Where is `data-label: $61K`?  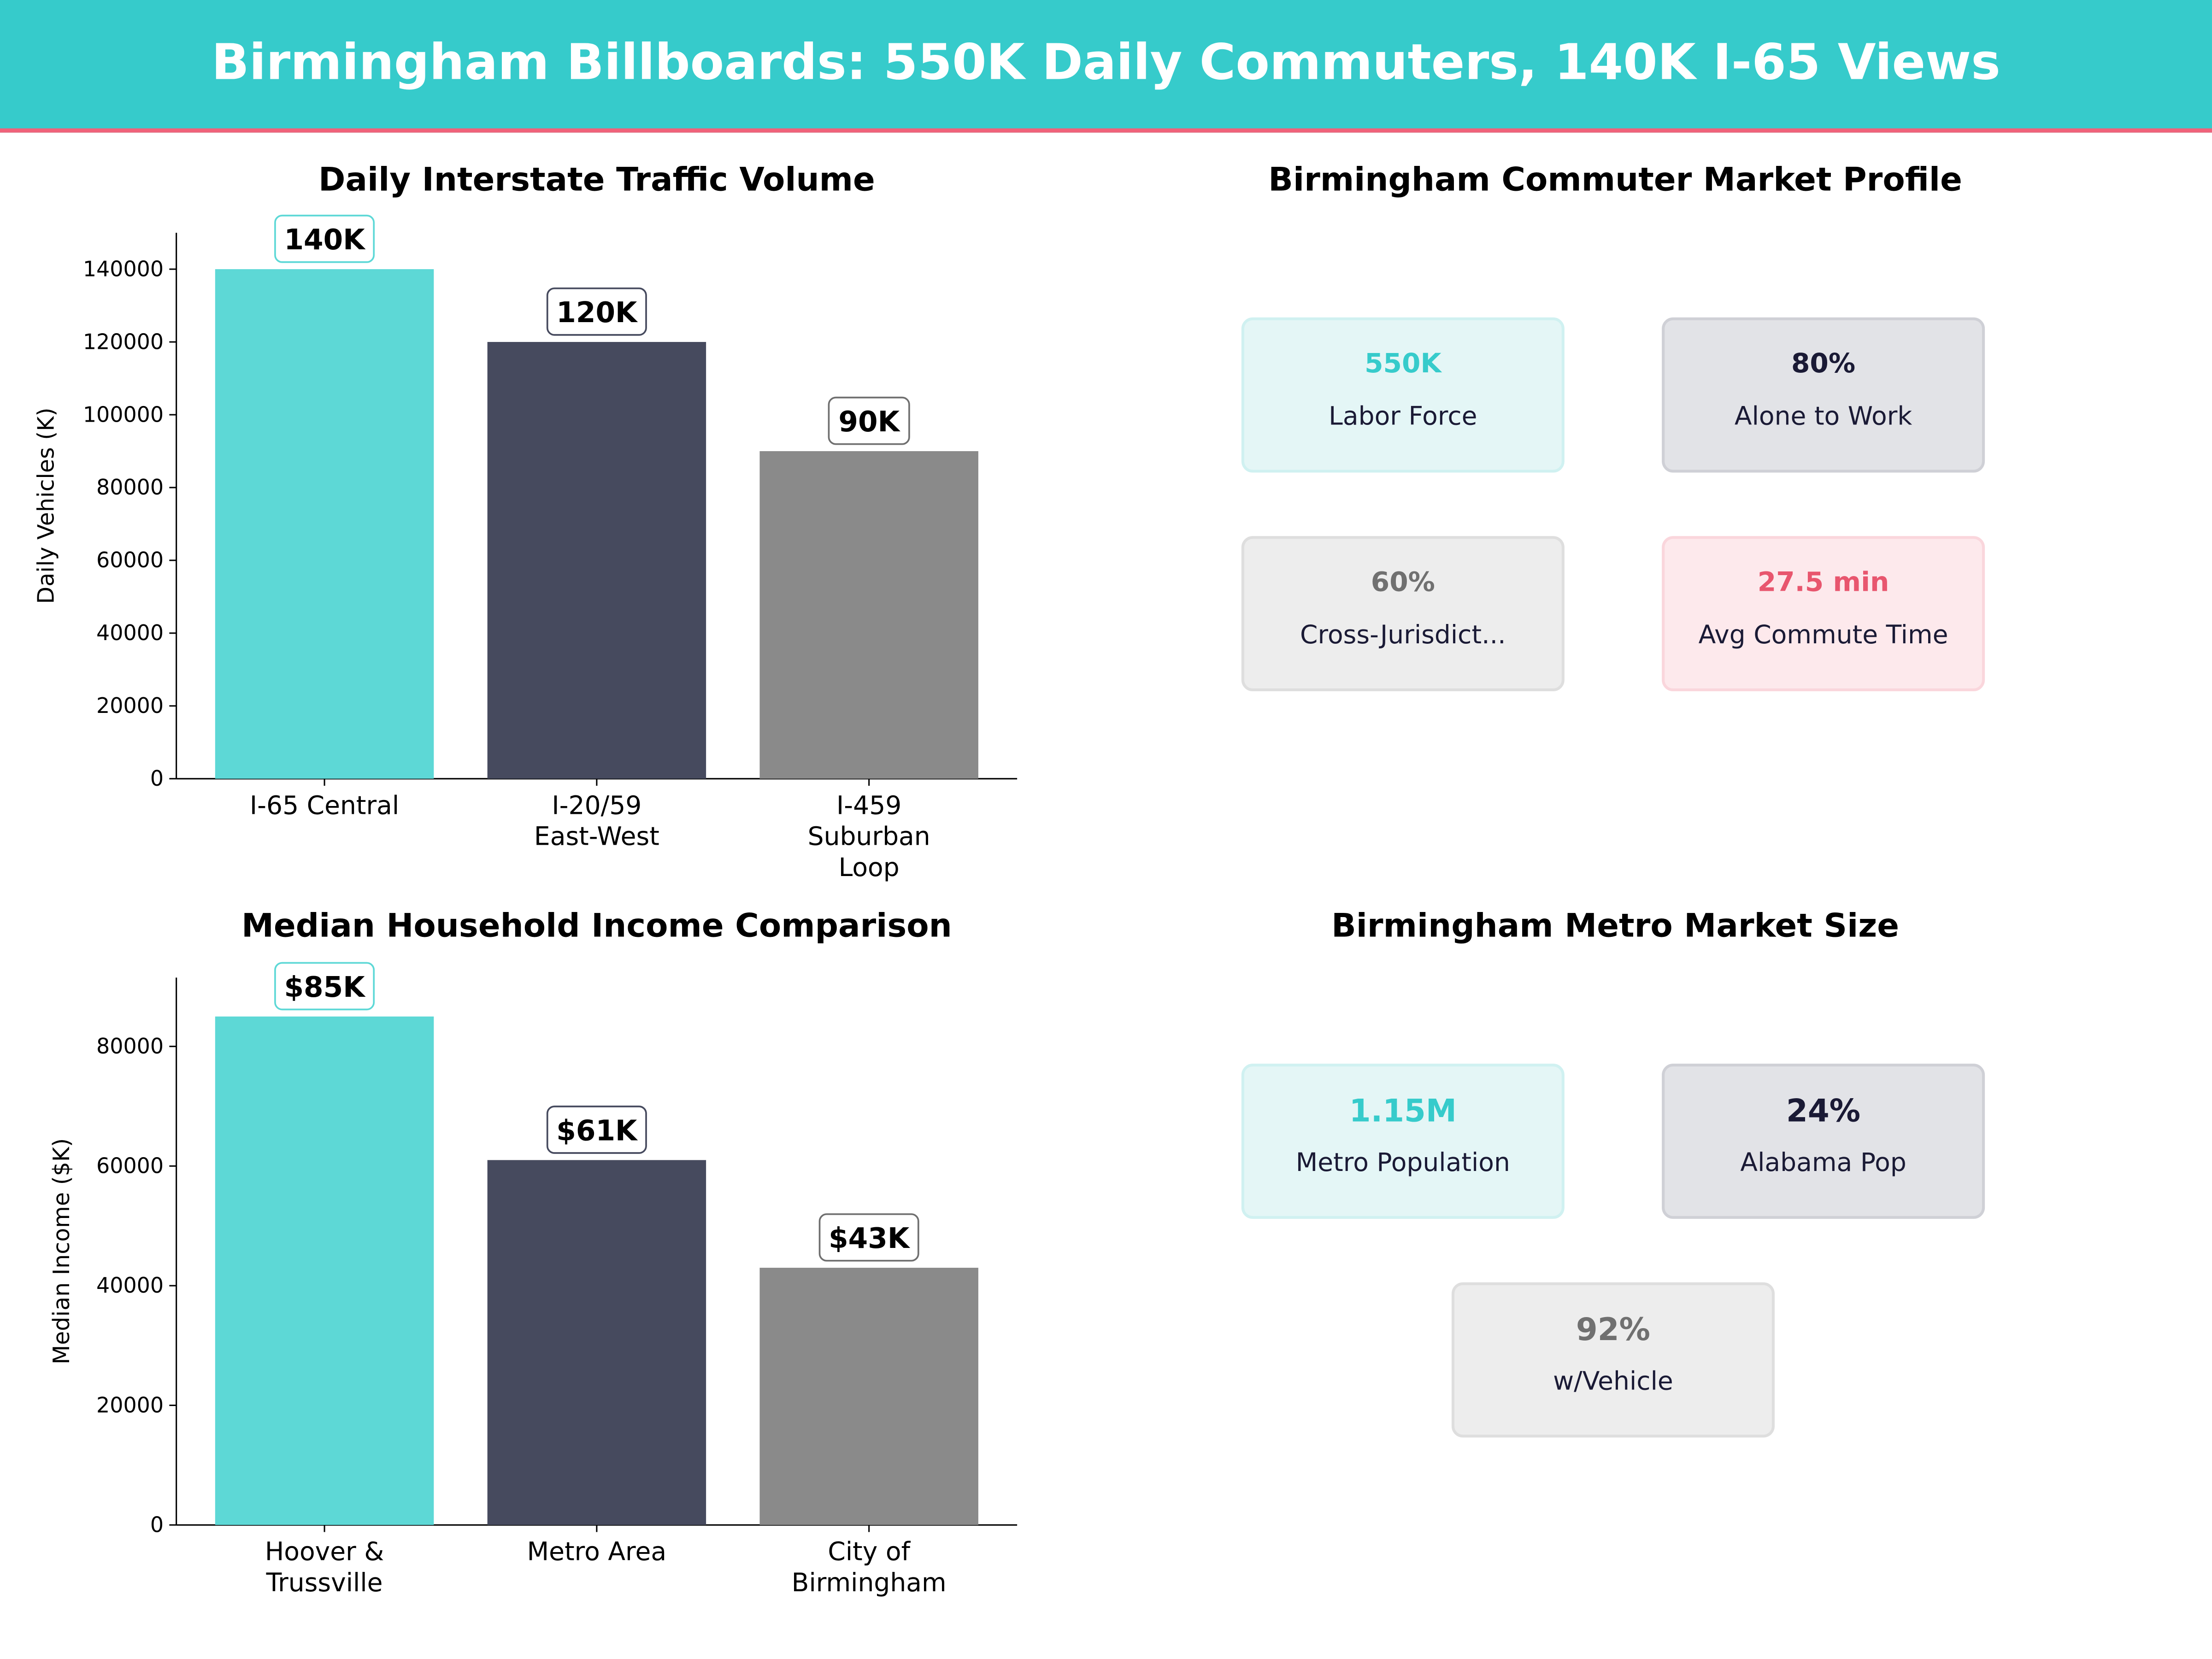 data-label: $61K is located at coordinates (597, 1130).